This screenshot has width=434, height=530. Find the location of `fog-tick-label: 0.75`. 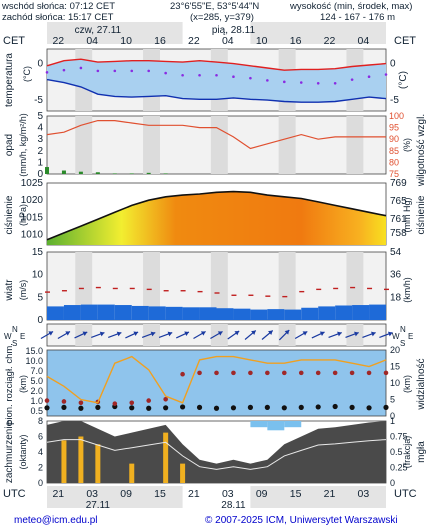

fog-tick-label: 0.75 is located at coordinates (399, 437).